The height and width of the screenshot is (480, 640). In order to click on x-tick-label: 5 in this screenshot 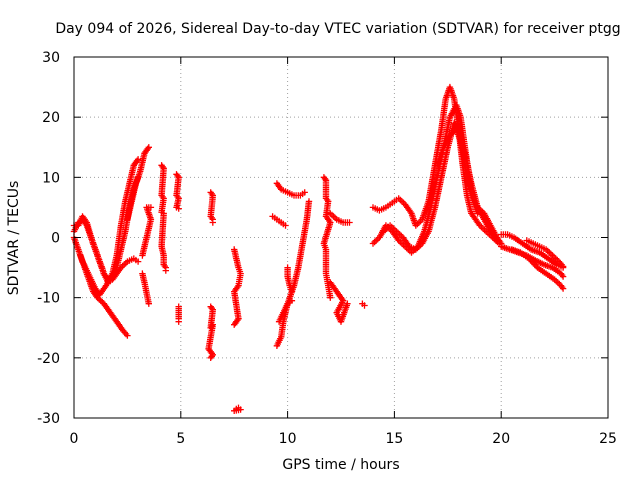, I will do `click(180, 439)`.